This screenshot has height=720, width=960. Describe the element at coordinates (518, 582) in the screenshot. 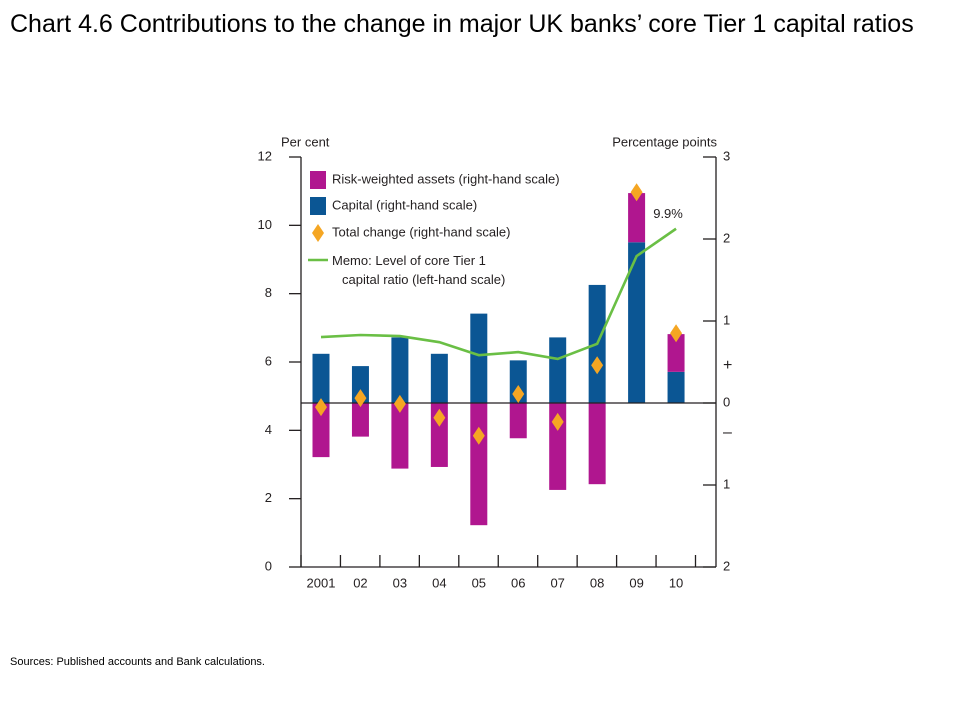

I see `x-tick-label: 06` at that location.